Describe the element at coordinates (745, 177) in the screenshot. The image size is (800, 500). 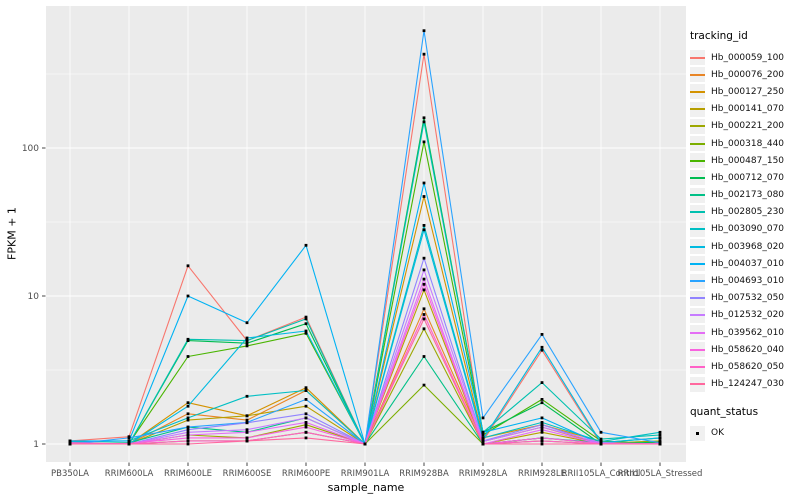
I see `legend-item: Hb_000712_070` at that location.